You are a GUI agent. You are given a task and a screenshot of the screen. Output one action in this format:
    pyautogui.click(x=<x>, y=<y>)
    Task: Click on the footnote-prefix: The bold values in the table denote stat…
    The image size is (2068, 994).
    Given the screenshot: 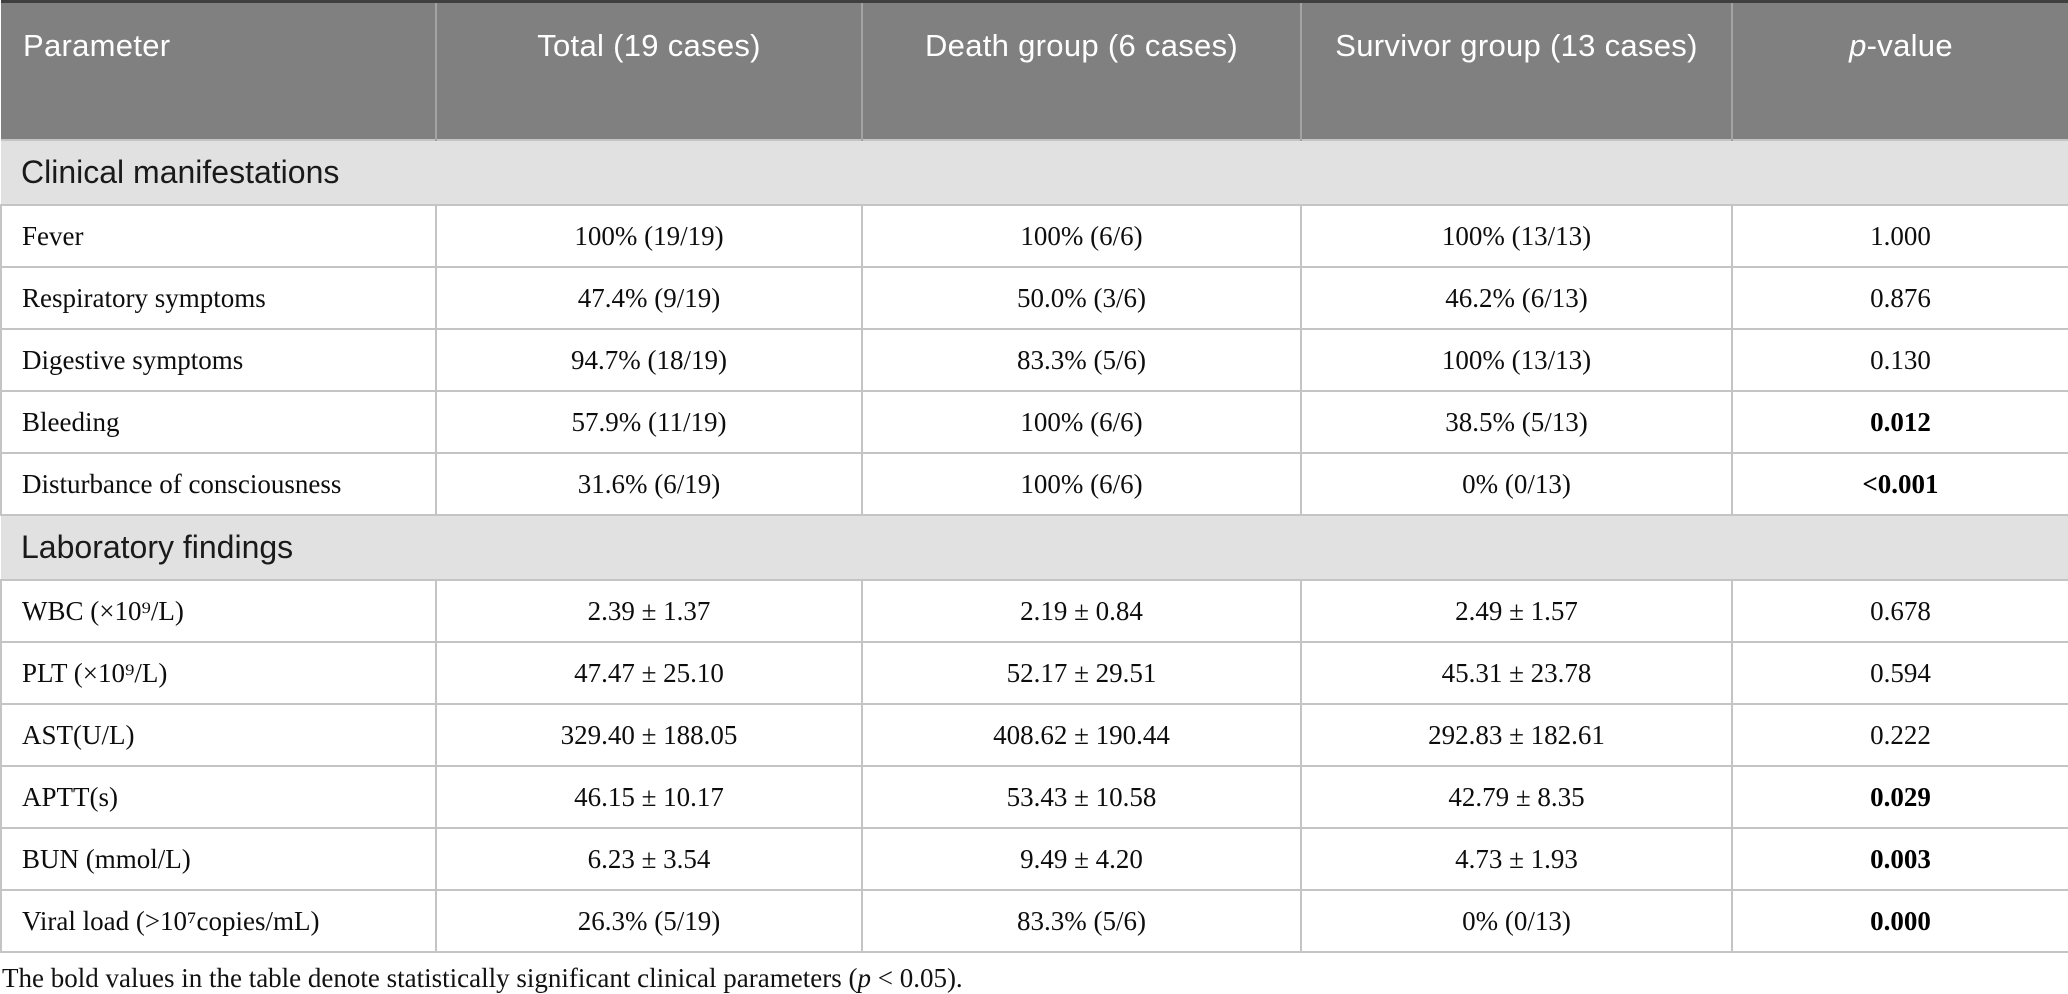 What is the action you would take?
    pyautogui.click(x=430, y=978)
    